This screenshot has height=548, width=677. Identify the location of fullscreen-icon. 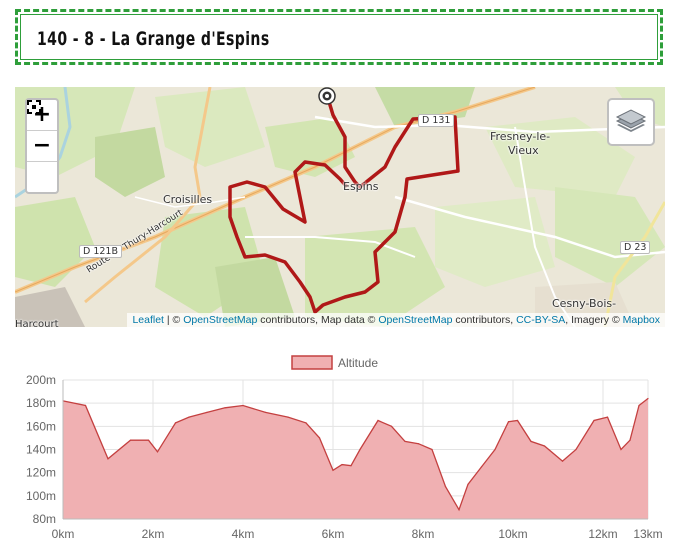
(42, 146).